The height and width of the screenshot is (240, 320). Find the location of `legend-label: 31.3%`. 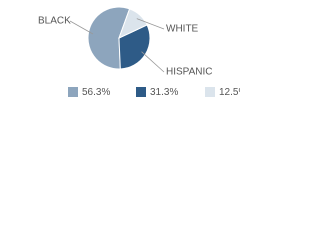

legend-label: 31.3% is located at coordinates (164, 92).